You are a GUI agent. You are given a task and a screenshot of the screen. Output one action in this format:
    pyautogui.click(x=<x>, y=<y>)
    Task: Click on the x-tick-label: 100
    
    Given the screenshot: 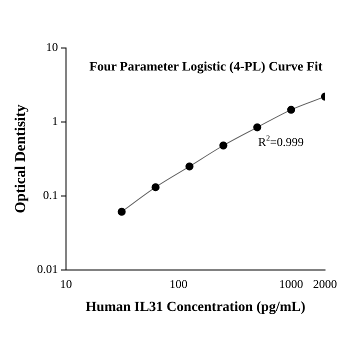 What is the action you would take?
    pyautogui.click(x=179, y=284)
    